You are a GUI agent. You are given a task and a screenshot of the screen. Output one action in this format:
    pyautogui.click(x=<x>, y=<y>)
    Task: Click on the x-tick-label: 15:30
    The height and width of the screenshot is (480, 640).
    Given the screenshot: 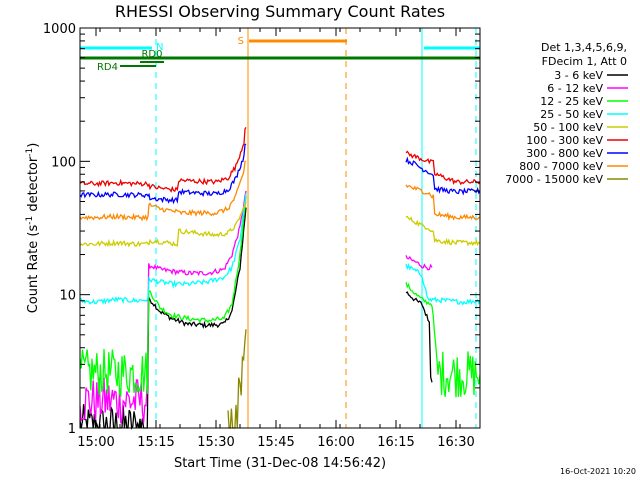 What is the action you would take?
    pyautogui.click(x=215, y=442)
    